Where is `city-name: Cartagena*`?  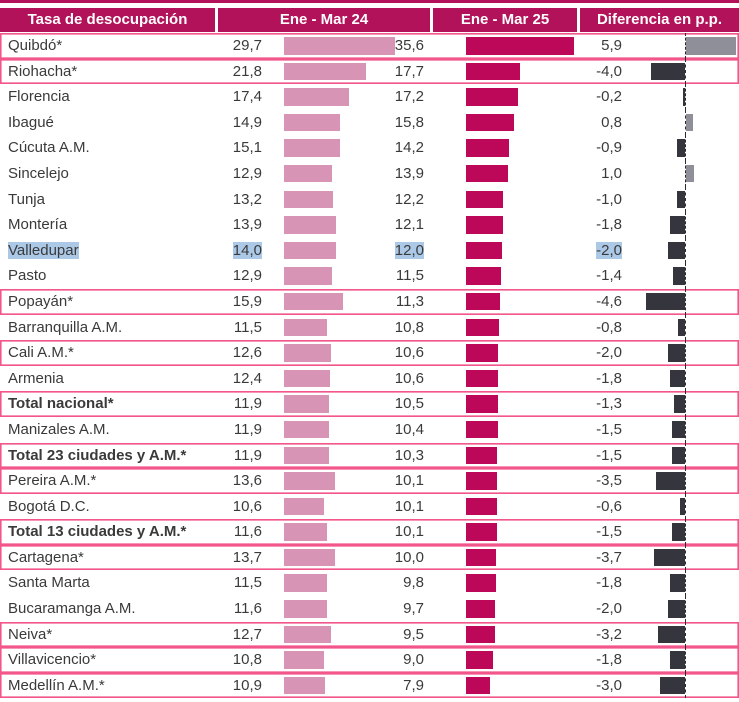 city-name: Cartagena* is located at coordinates (46, 557).